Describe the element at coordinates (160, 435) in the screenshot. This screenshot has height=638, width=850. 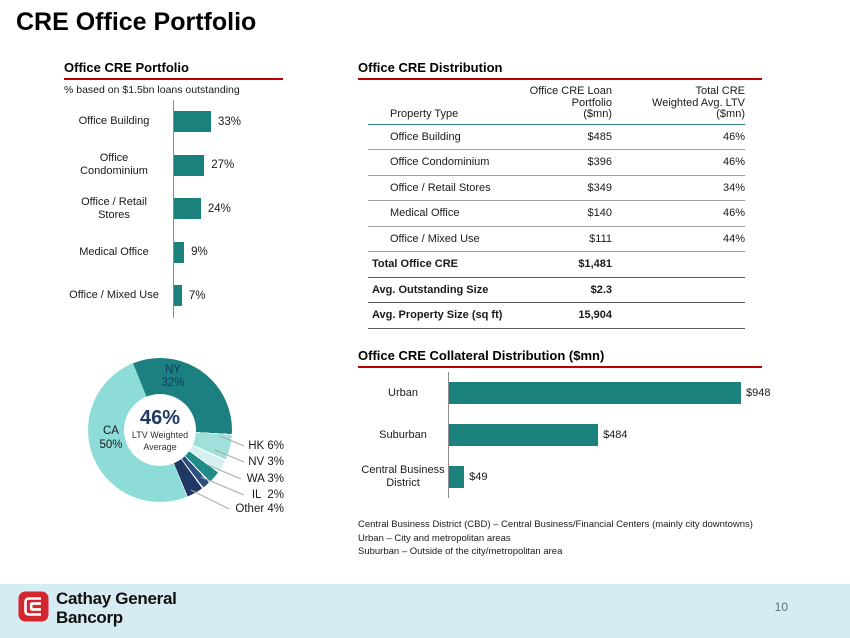
I see `ltv-label-line1: LTV Weighted` at that location.